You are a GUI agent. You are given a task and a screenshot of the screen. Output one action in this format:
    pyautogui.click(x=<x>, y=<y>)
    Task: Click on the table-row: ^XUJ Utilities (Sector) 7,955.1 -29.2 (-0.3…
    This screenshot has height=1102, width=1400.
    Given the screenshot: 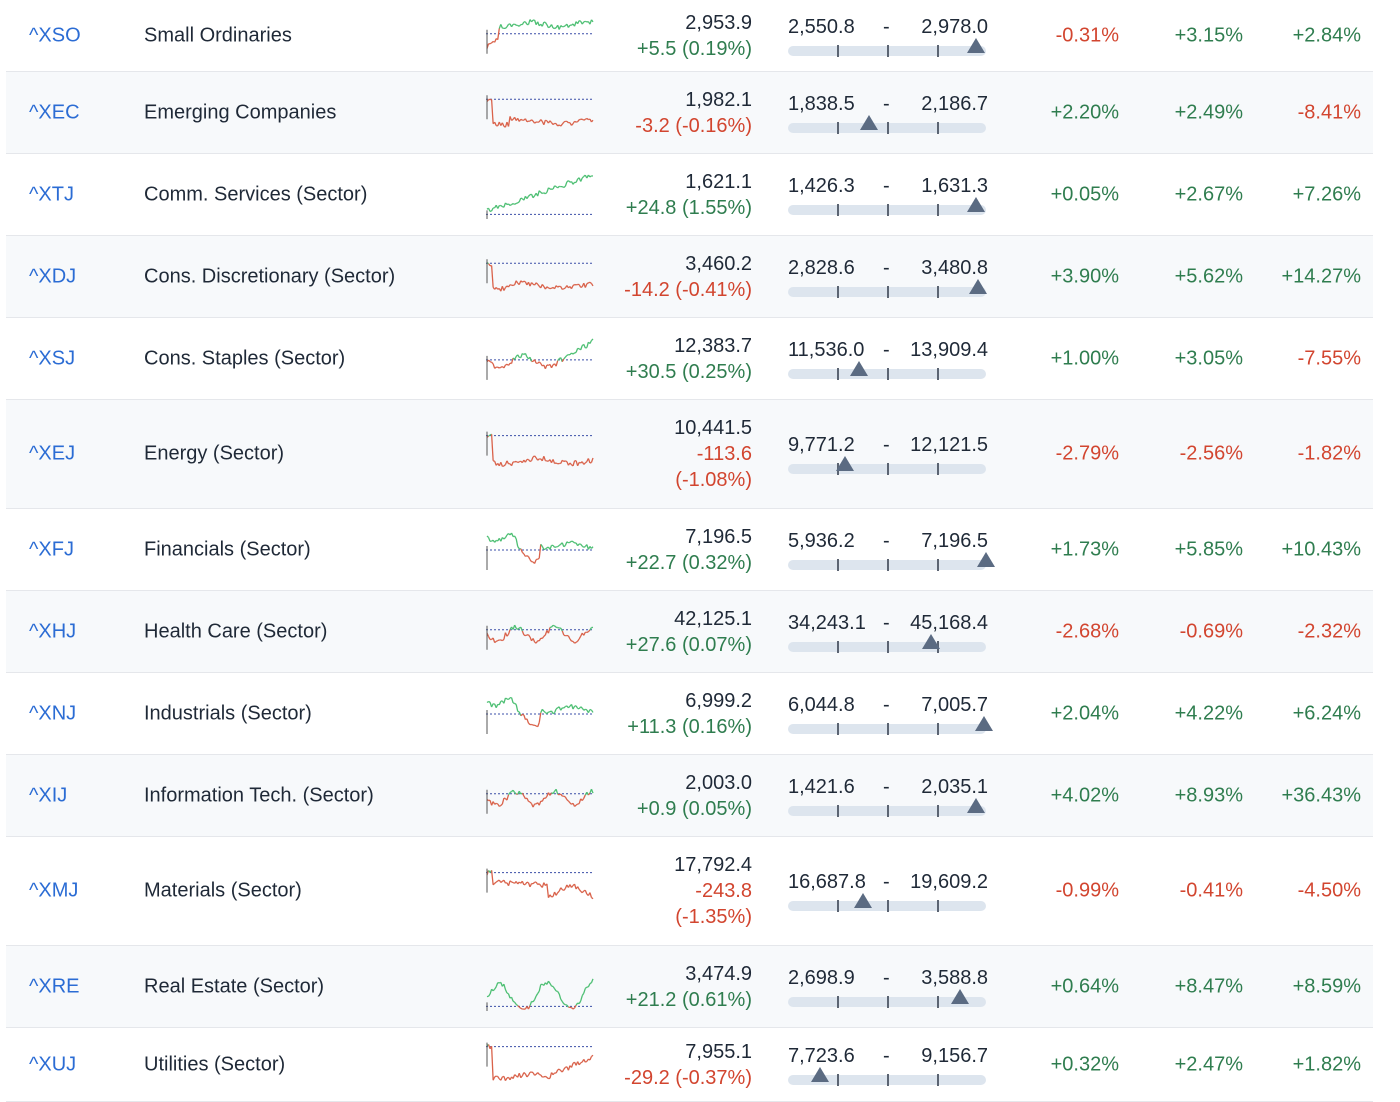 What is the action you would take?
    pyautogui.click(x=689, y=1065)
    